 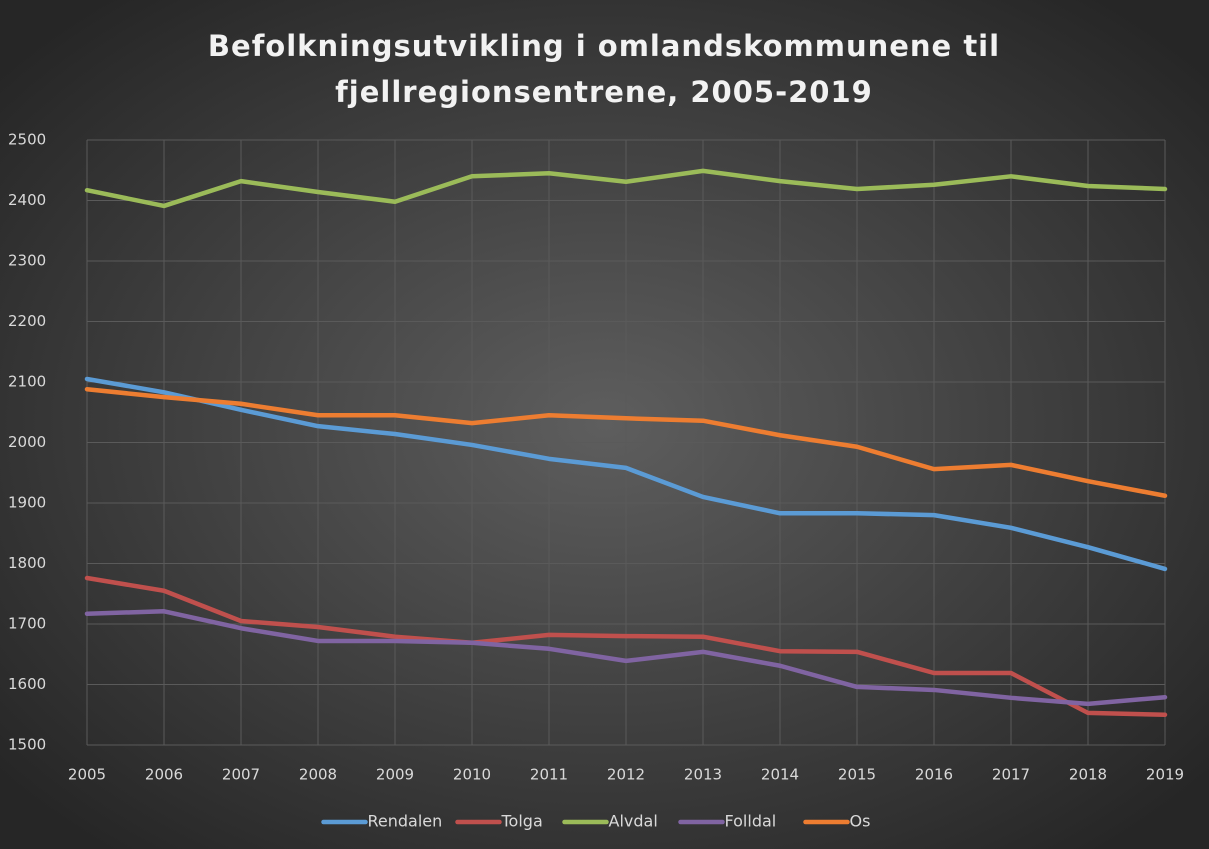 I want to click on x-tick-label: 2007, so click(x=241, y=775).